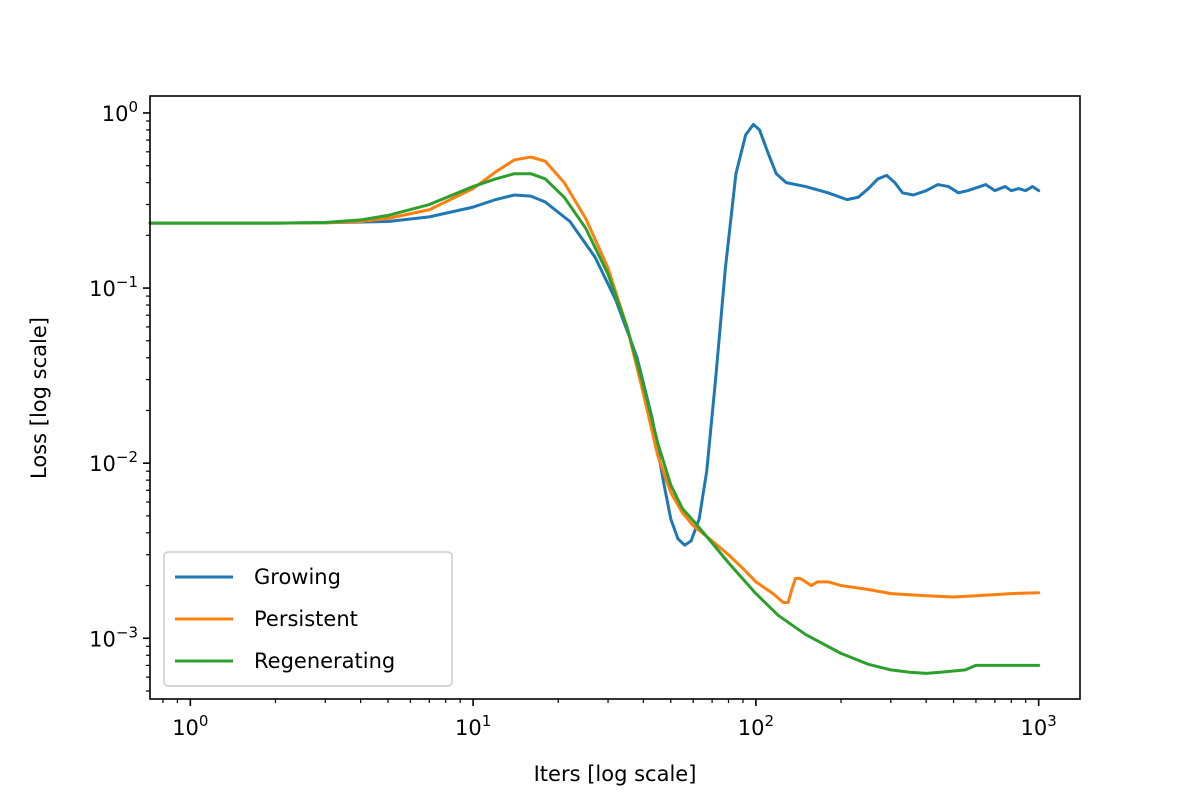 This screenshot has width=1200, height=800. What do you see at coordinates (1039, 726) in the screenshot?
I see `x-tick-label: 10³` at bounding box center [1039, 726].